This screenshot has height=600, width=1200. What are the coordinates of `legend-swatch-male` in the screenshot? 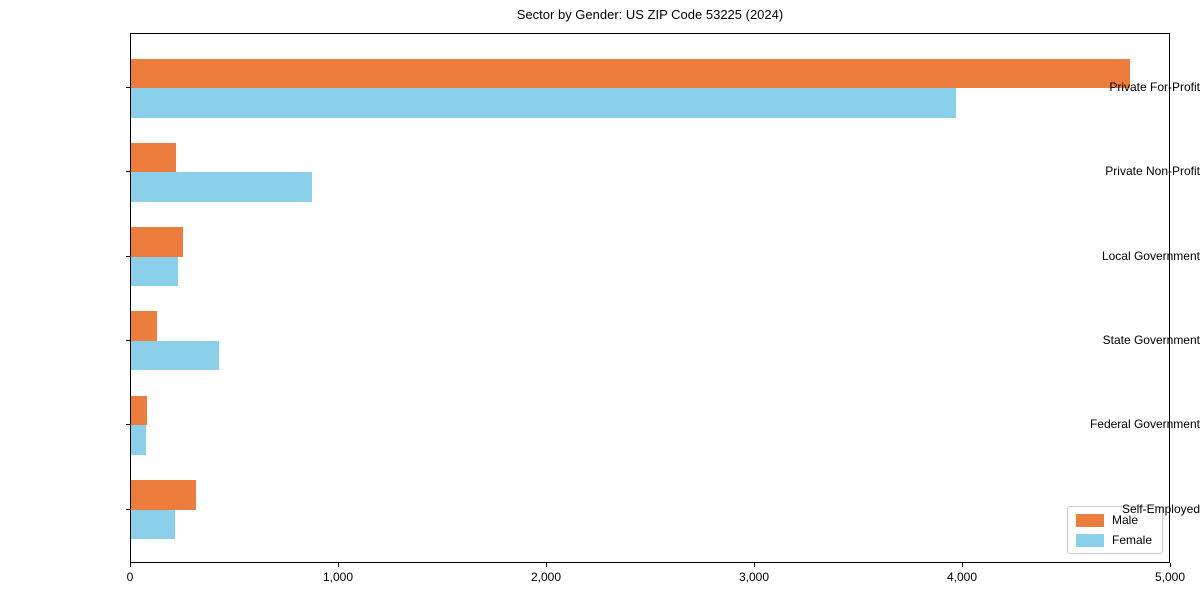 It's located at (1089, 520).